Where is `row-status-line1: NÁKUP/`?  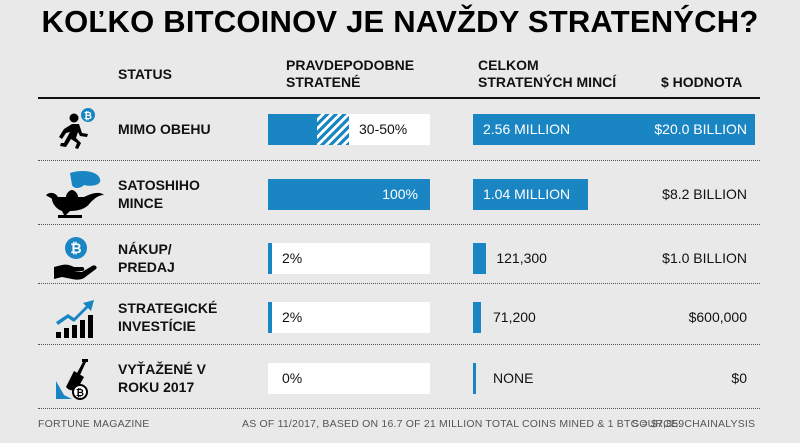
row-status-line1: NÁKUP/ is located at coordinates (145, 249).